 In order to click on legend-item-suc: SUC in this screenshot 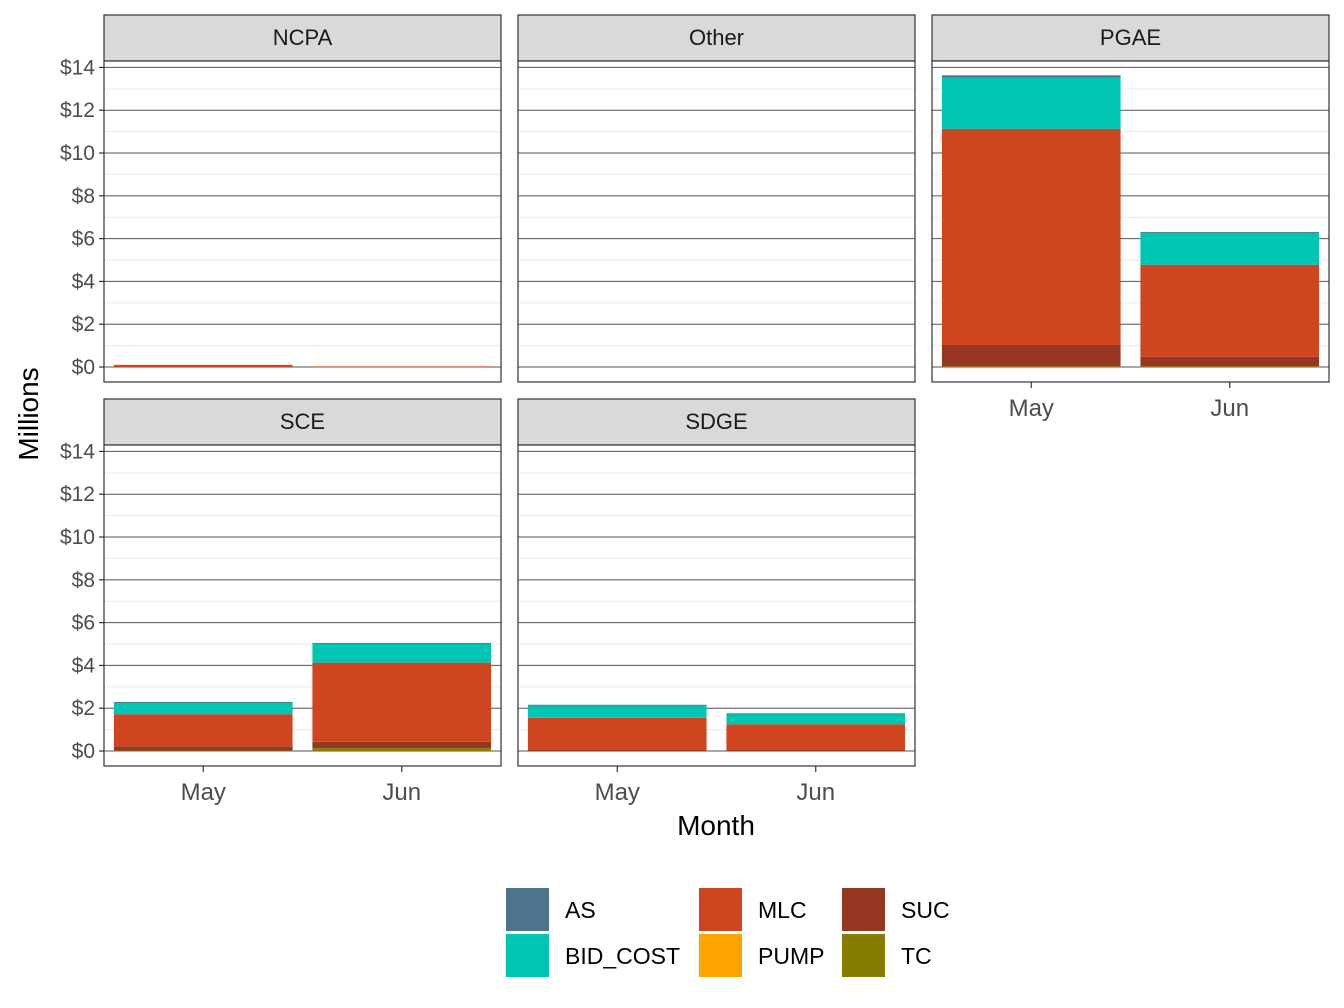, I will do `click(896, 909)`.